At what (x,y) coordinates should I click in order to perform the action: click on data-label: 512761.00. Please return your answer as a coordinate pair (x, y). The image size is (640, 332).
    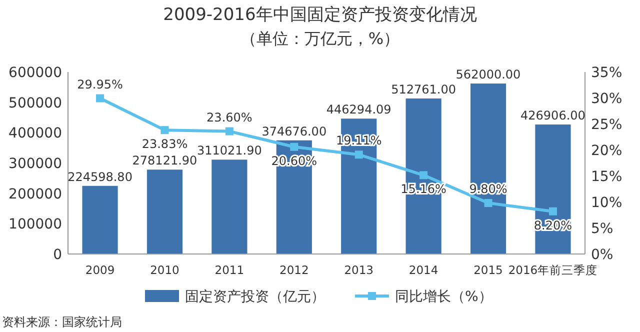
    Looking at the image, I should click on (423, 89).